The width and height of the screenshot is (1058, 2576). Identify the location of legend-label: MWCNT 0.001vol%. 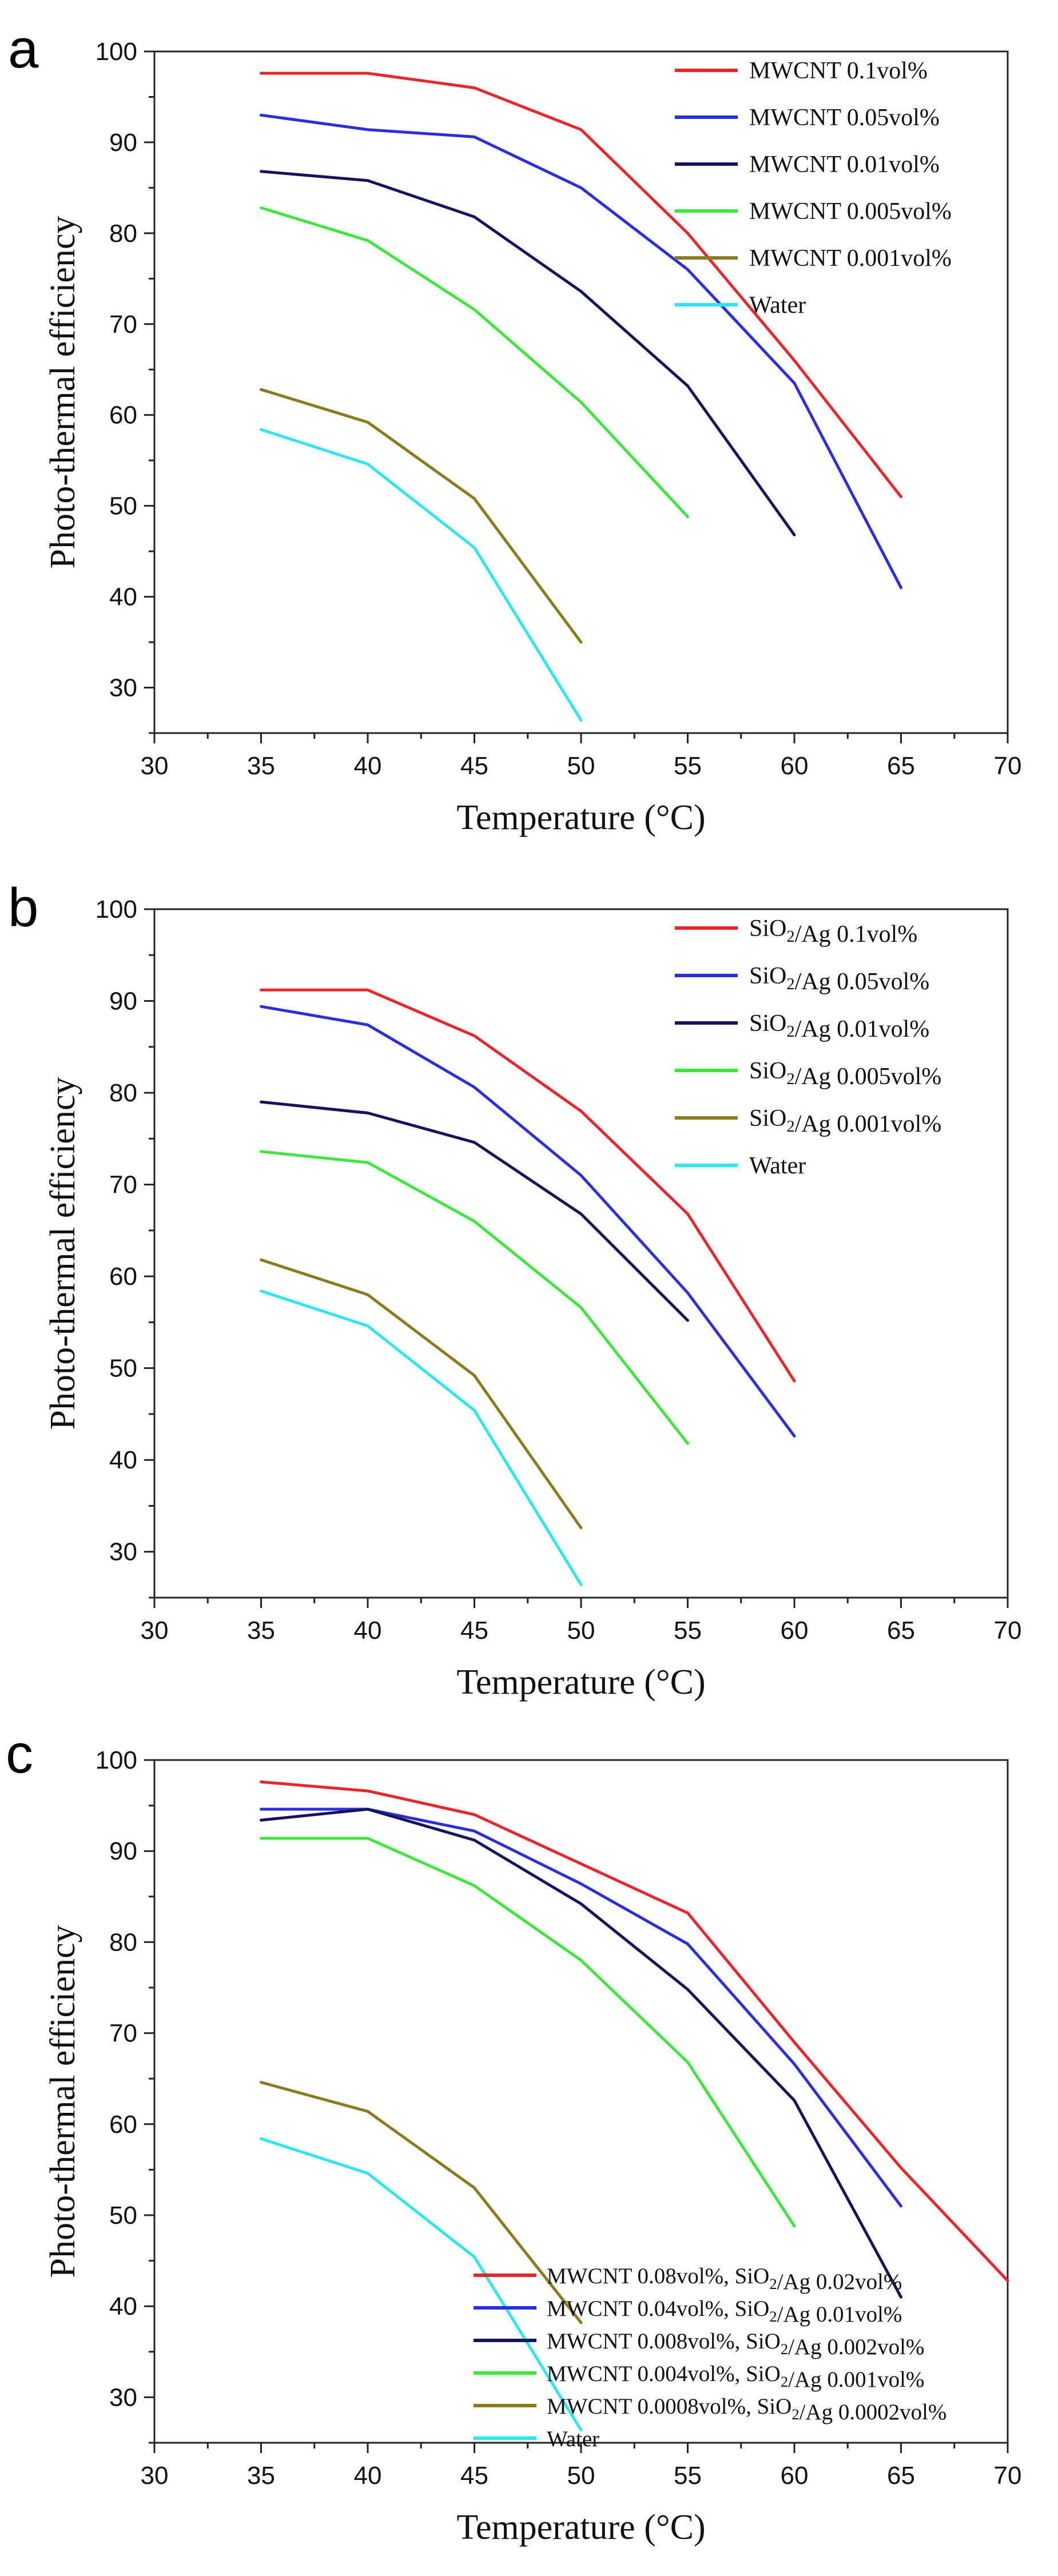
(851, 258).